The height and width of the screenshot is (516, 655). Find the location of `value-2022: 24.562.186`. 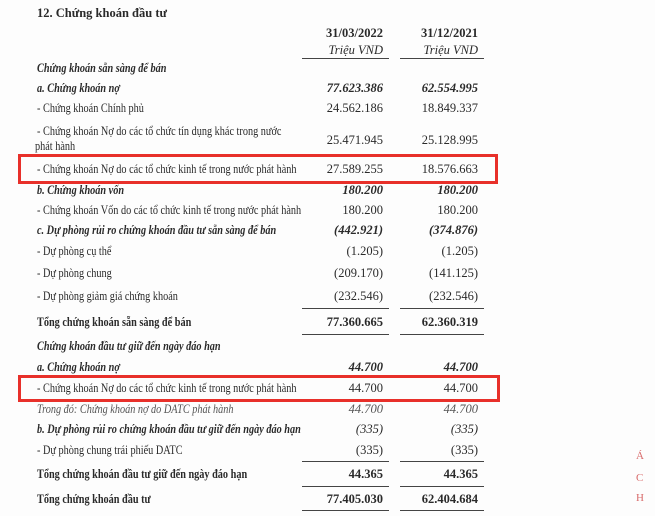

value-2022: 24.562.186 is located at coordinates (354, 108).